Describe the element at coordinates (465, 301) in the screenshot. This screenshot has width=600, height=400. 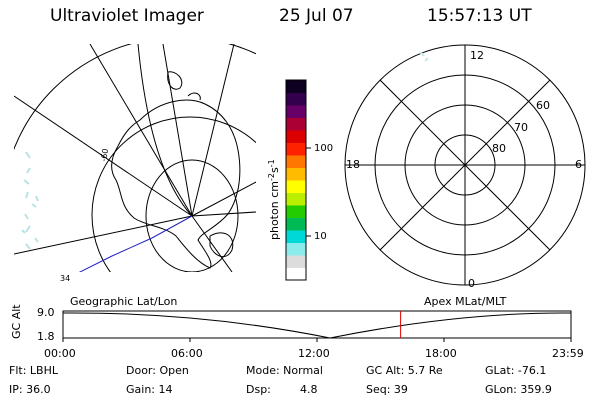
I see `timeline-right-label: Apex MLat/MLT` at that location.